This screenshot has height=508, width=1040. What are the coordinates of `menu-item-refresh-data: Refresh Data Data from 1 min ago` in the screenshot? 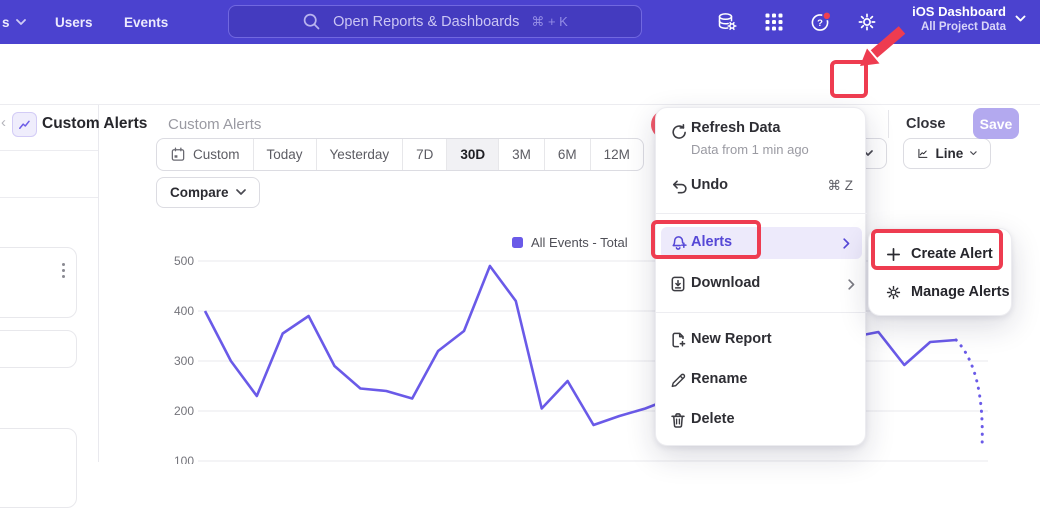 It's located at (761, 140).